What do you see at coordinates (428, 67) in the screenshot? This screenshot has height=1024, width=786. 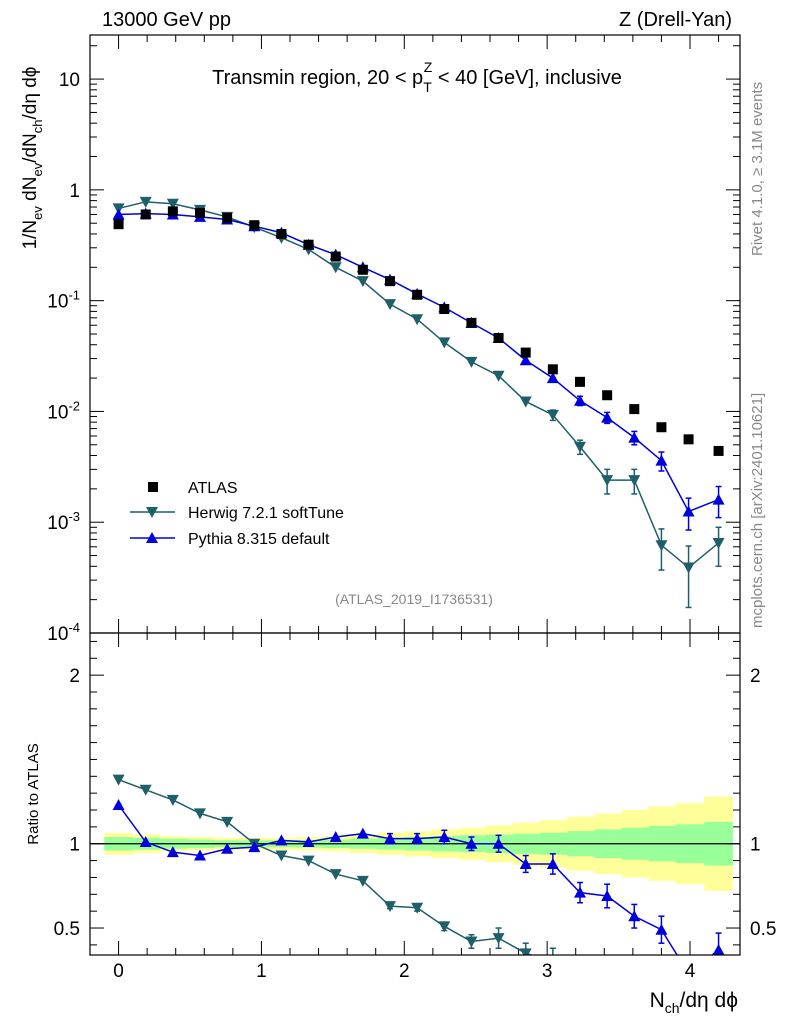 I see `plot-title-sup: Z` at bounding box center [428, 67].